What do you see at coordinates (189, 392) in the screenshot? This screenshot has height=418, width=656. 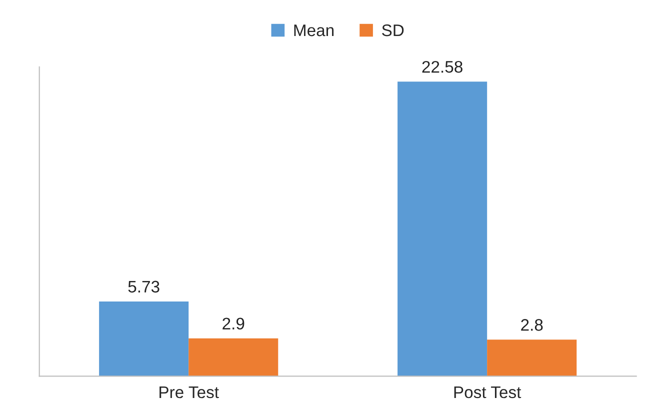 I see `x-tick-label: Pre Test` at bounding box center [189, 392].